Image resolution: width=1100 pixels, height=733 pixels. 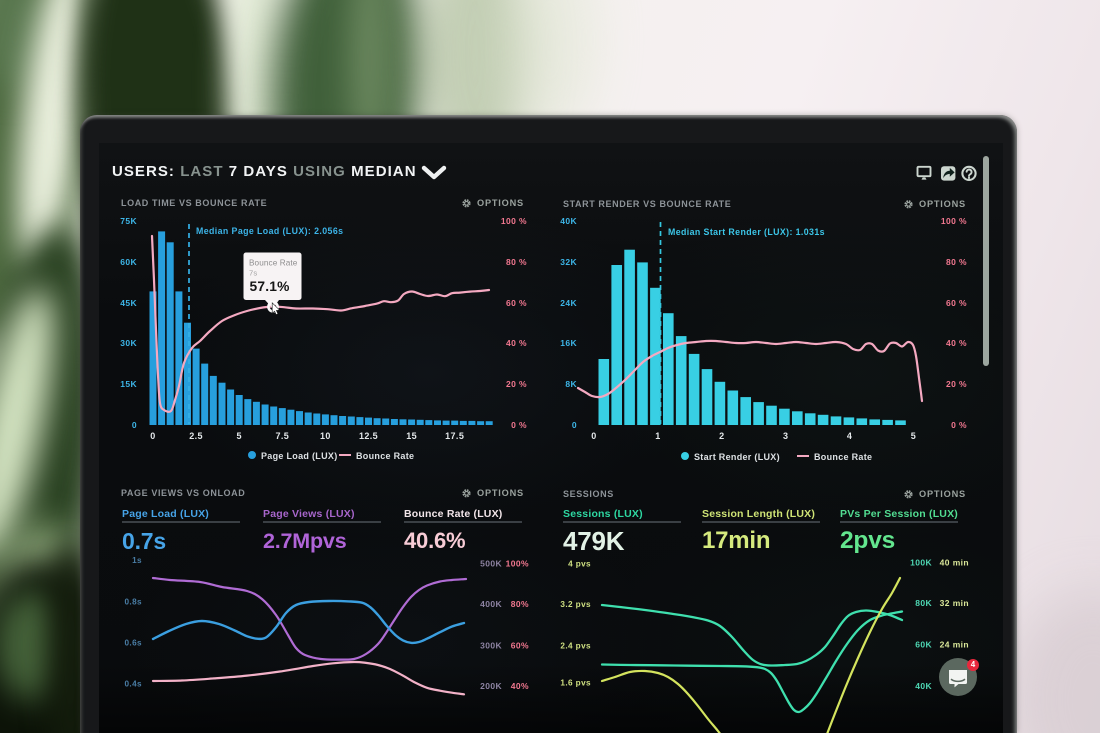 What do you see at coordinates (954, 603) in the screenshot?
I see `svg-text: 32 min` at bounding box center [954, 603].